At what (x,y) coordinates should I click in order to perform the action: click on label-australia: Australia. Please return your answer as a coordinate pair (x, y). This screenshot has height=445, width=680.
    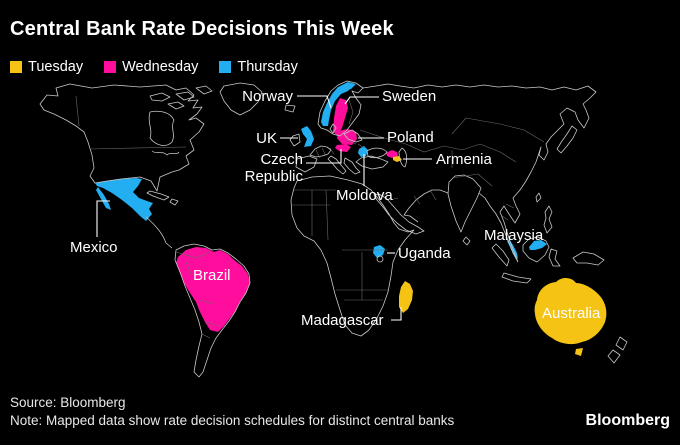
    Looking at the image, I should click on (571, 313).